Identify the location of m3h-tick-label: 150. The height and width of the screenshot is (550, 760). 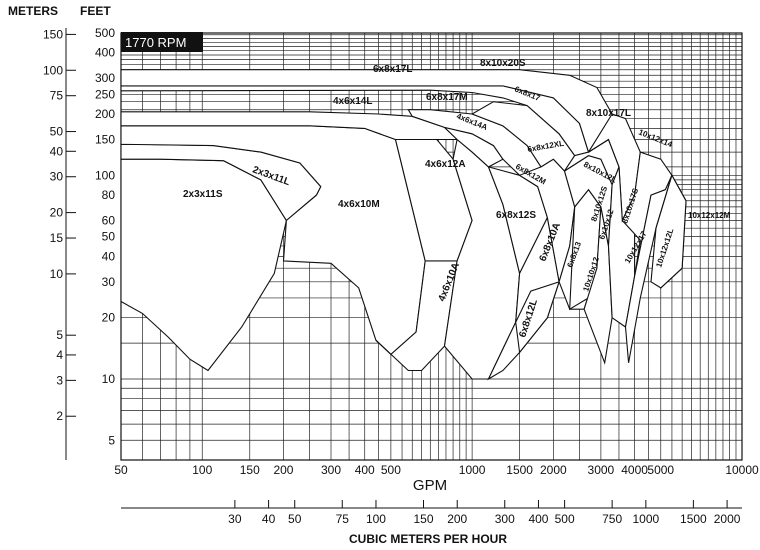
(423, 519).